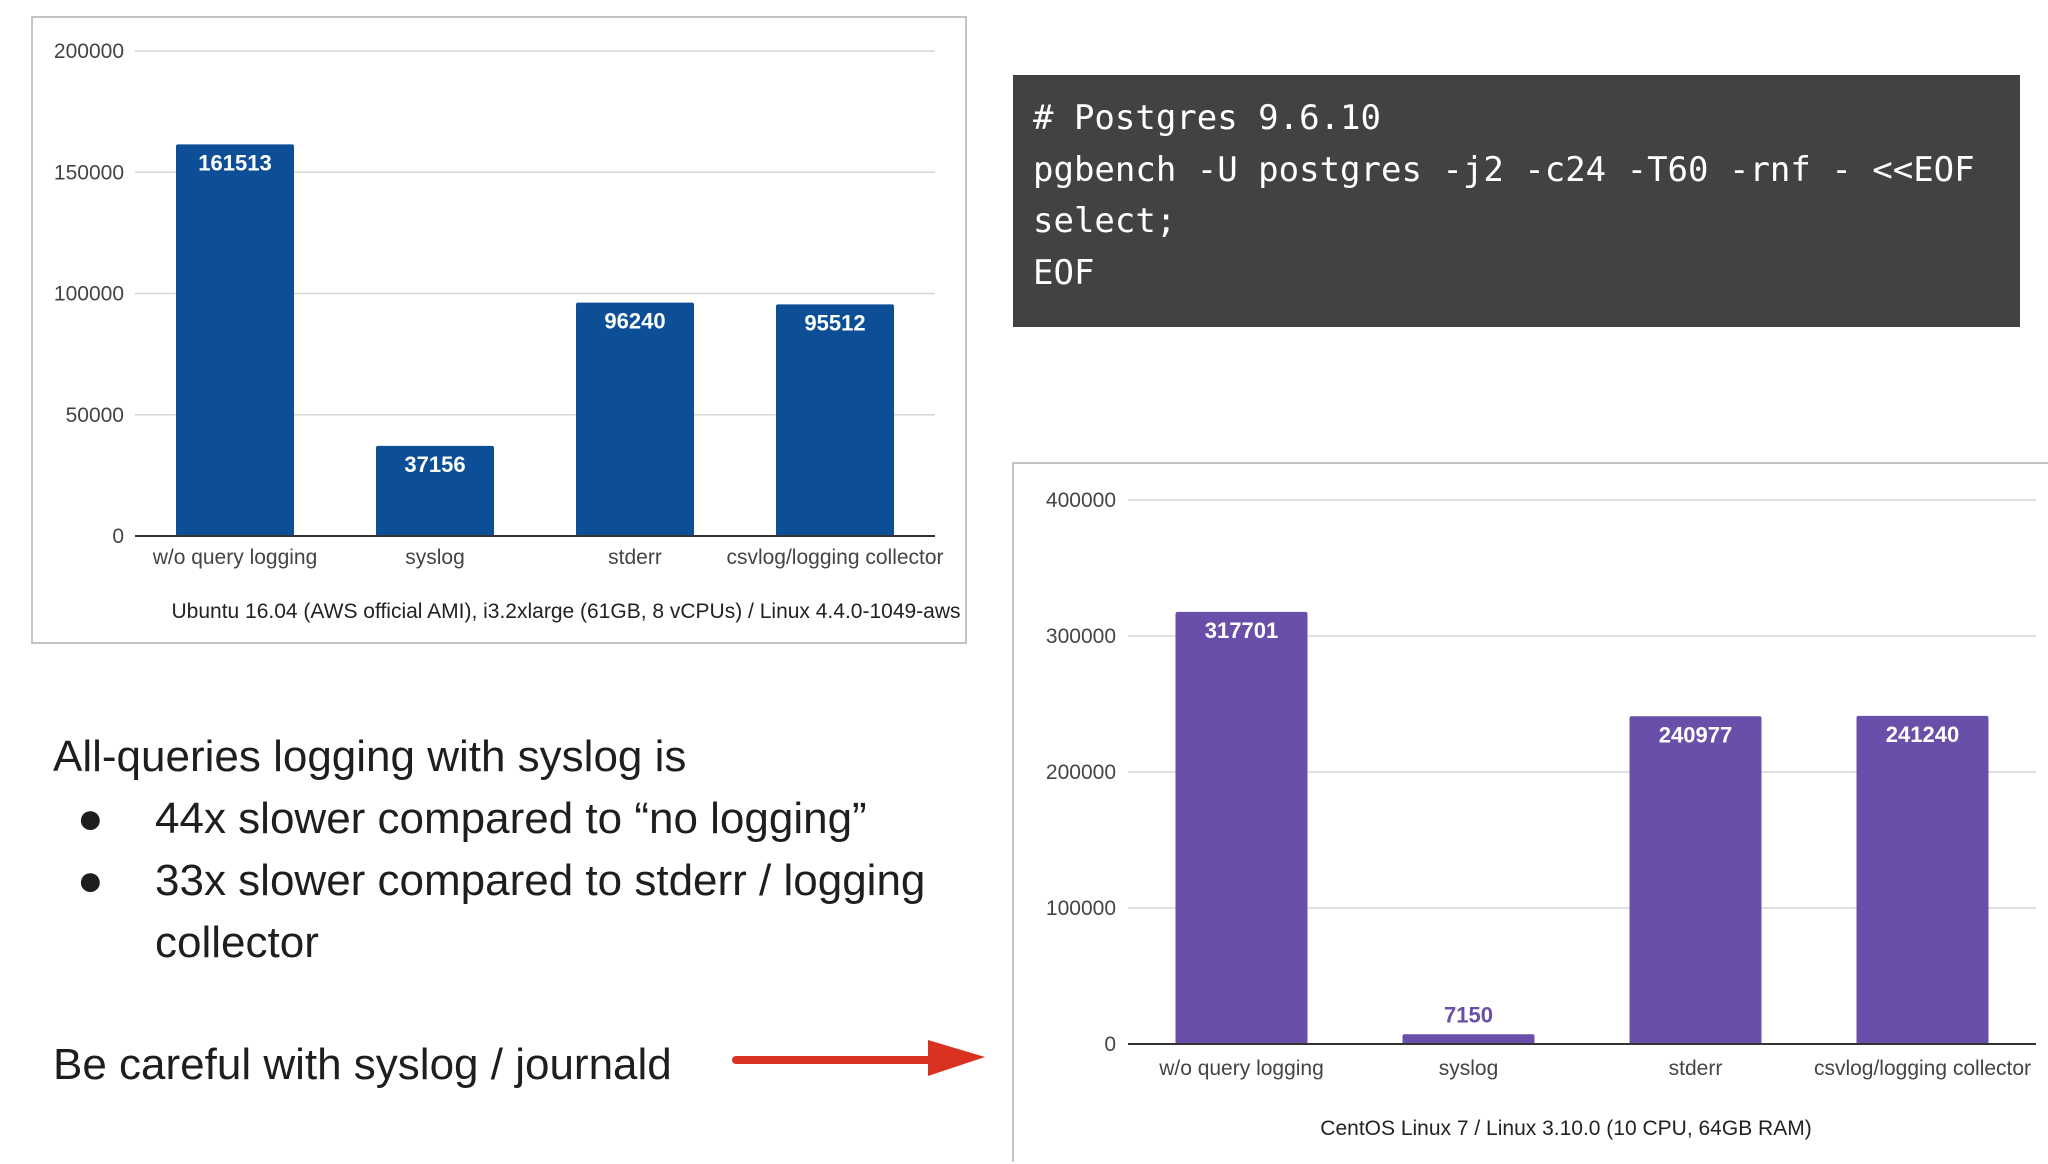  Describe the element at coordinates (95, 415) in the screenshot. I see `y-tick-label: 50000` at that location.